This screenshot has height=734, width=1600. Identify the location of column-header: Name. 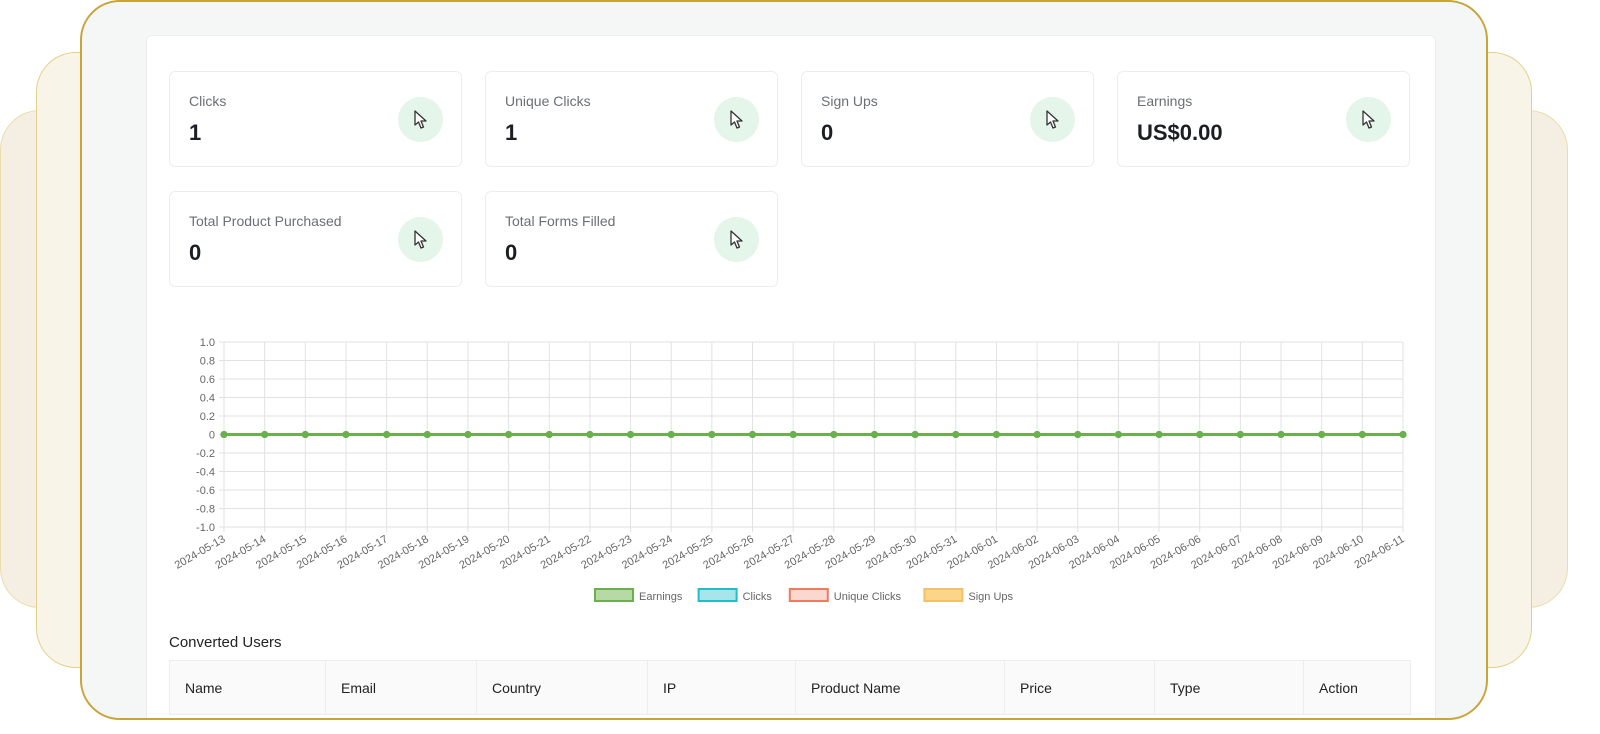
(247, 687).